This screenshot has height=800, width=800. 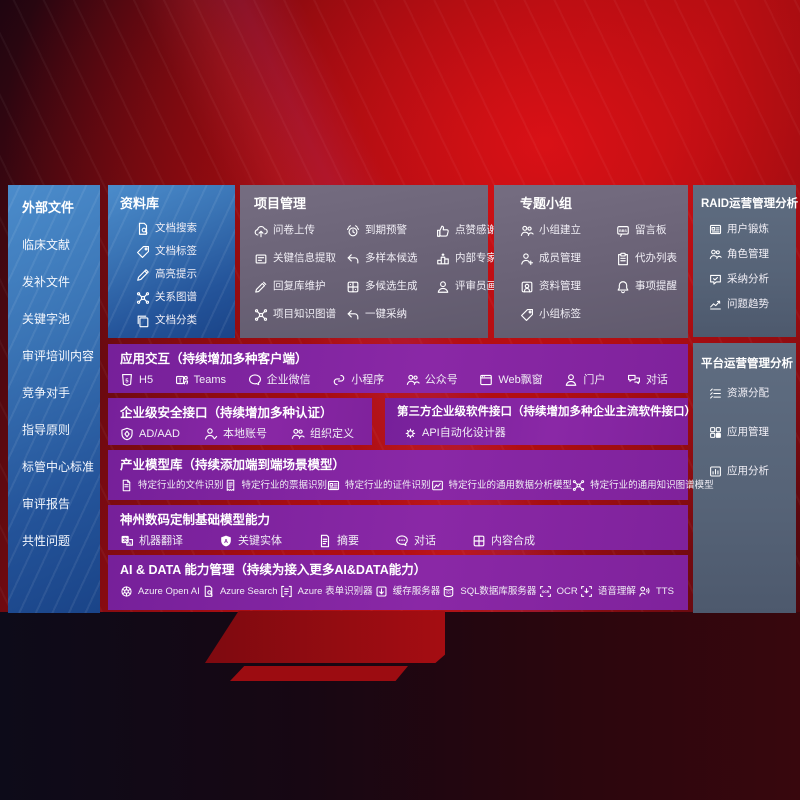 What do you see at coordinates (527, 231) in the screenshot?
I see `team-icon` at bounding box center [527, 231].